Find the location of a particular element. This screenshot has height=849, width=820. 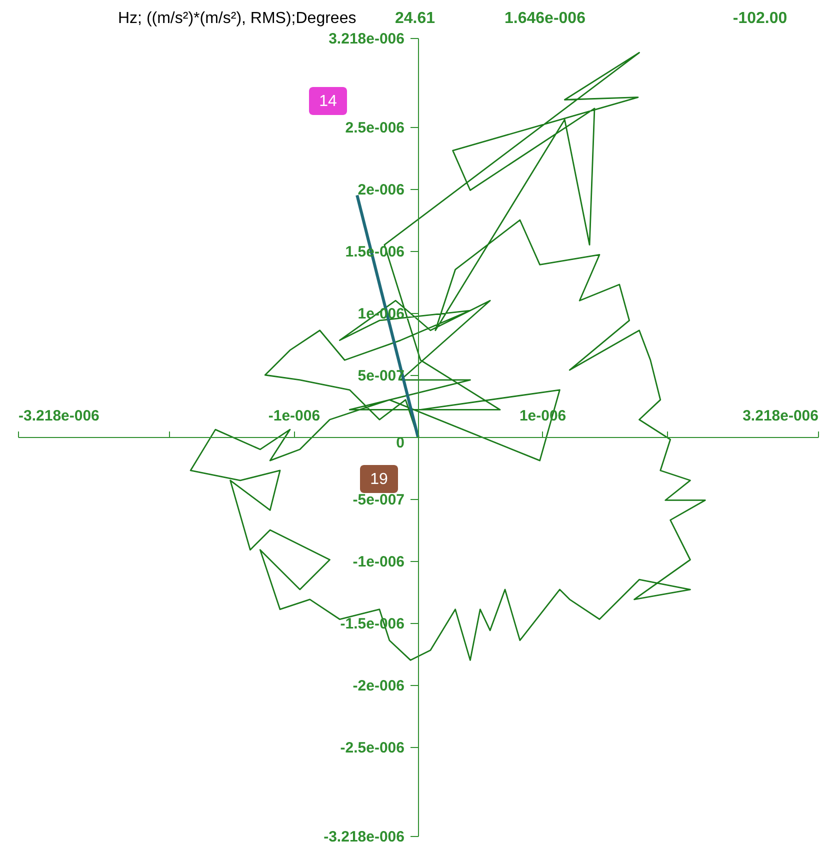

y-tick-label: 3.218e-006 is located at coordinates (366, 39).